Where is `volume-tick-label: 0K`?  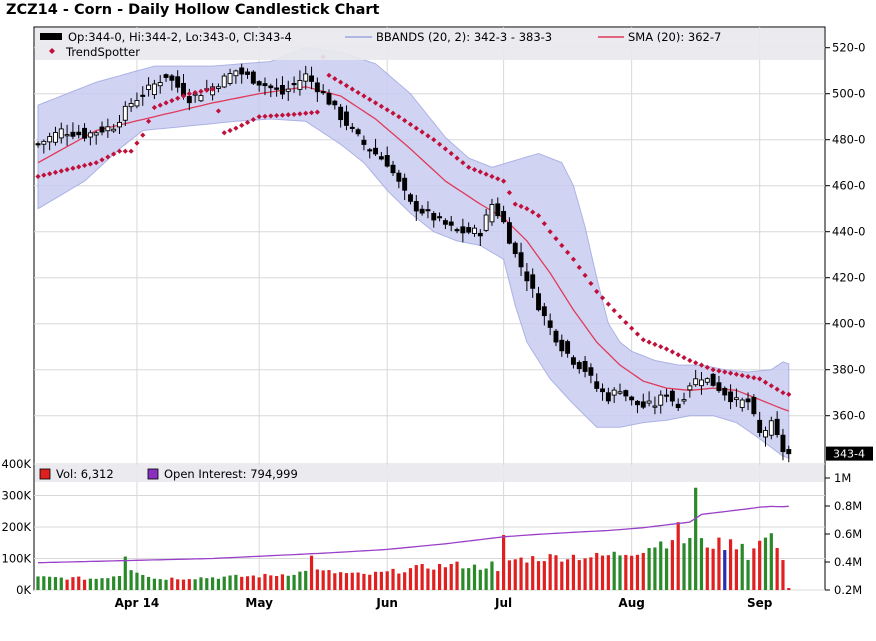 volume-tick-label: 0K is located at coordinates (23, 590).